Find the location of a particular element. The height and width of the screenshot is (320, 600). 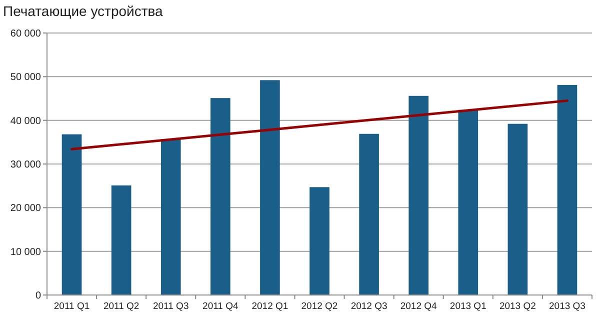

x-tick-label: 2011 Q1 is located at coordinates (72, 306).